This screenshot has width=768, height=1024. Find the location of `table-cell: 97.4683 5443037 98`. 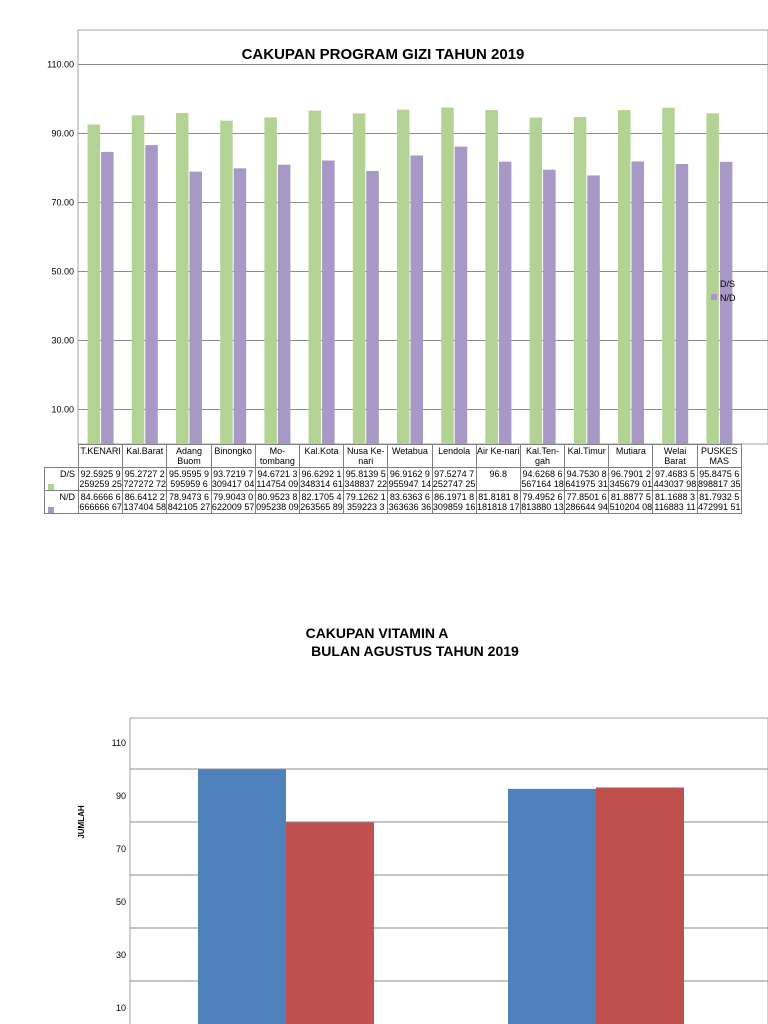

table-cell: 97.4683 5443037 98 is located at coordinates (675, 479).